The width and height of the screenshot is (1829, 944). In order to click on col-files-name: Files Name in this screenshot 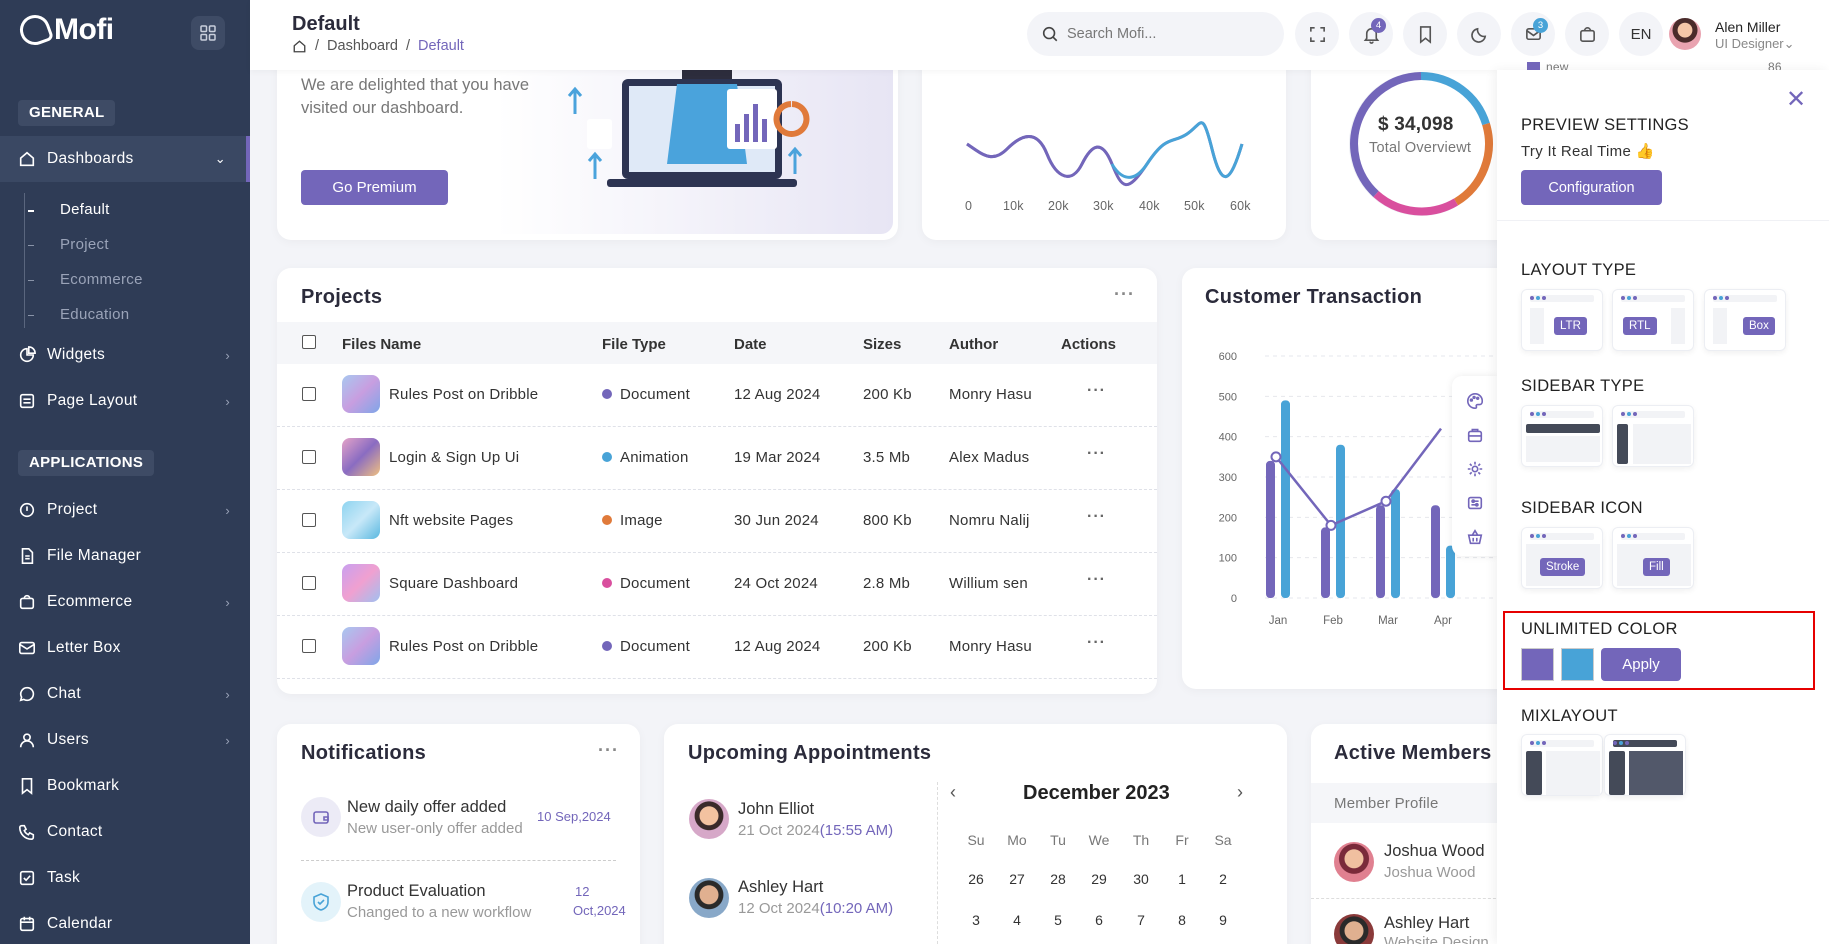, I will do `click(382, 344)`.